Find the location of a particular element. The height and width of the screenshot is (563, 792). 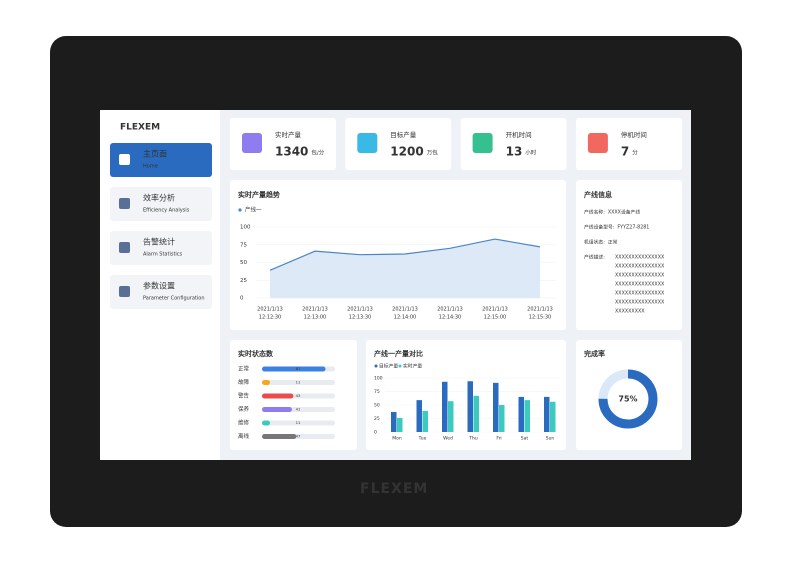

x-tick-label: 12:15:00 is located at coordinates (495, 318).